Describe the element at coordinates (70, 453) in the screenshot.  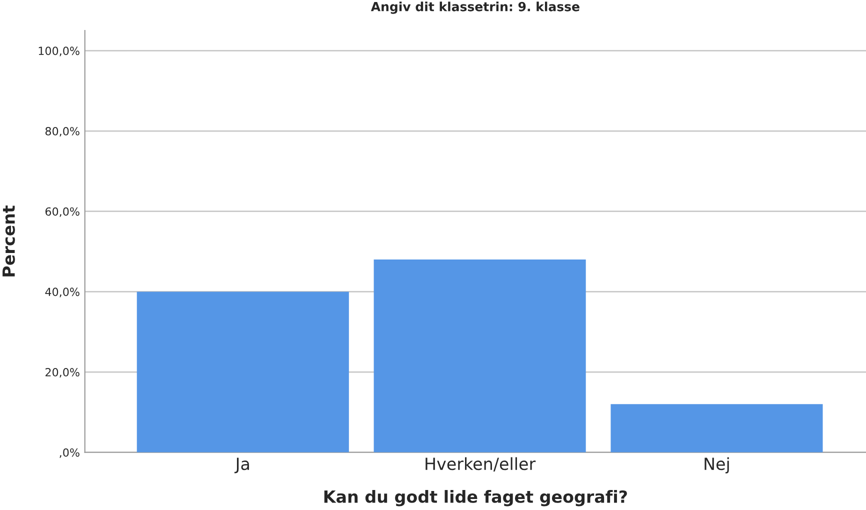
I see `y-tick-label: ,0%` at that location.